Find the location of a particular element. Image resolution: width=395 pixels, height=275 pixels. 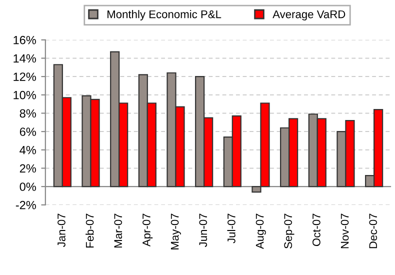

x-tick-label: May-07 is located at coordinates (175, 232).